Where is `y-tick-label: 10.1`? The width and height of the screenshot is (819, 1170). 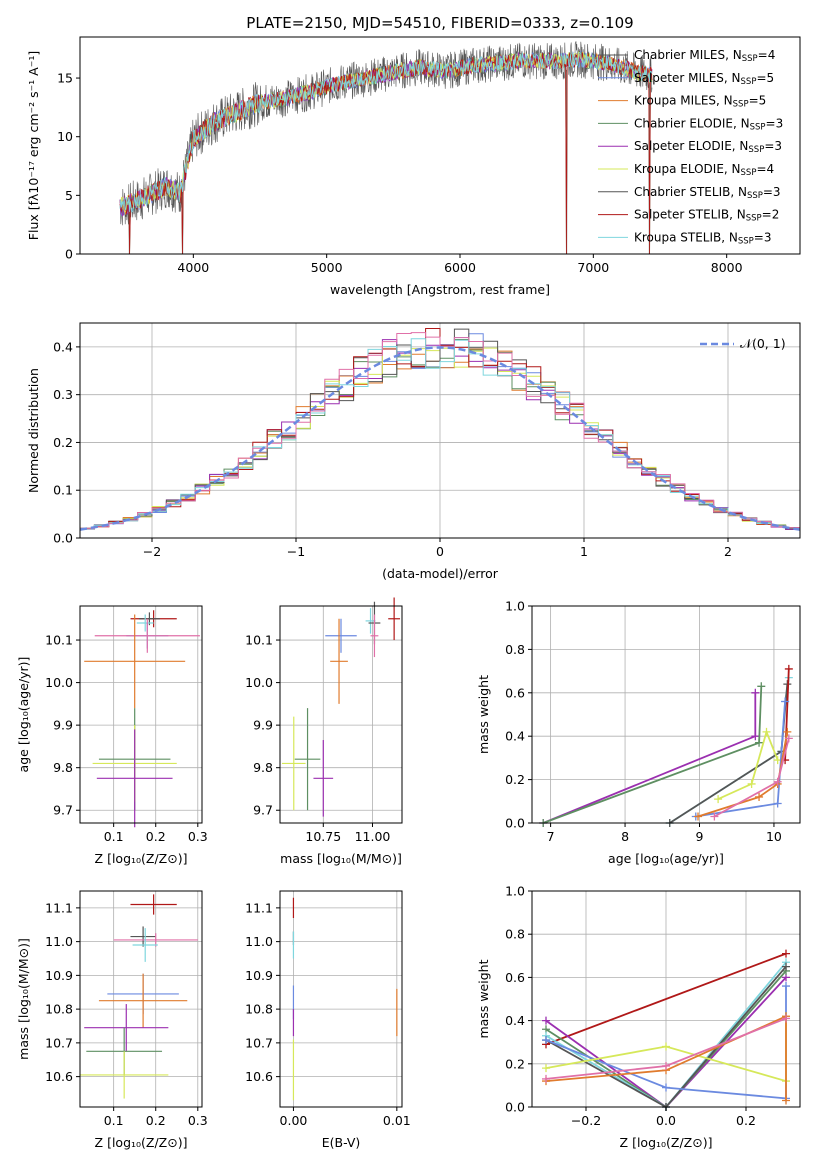
y-tick-label: 10.1 is located at coordinates (59, 640).